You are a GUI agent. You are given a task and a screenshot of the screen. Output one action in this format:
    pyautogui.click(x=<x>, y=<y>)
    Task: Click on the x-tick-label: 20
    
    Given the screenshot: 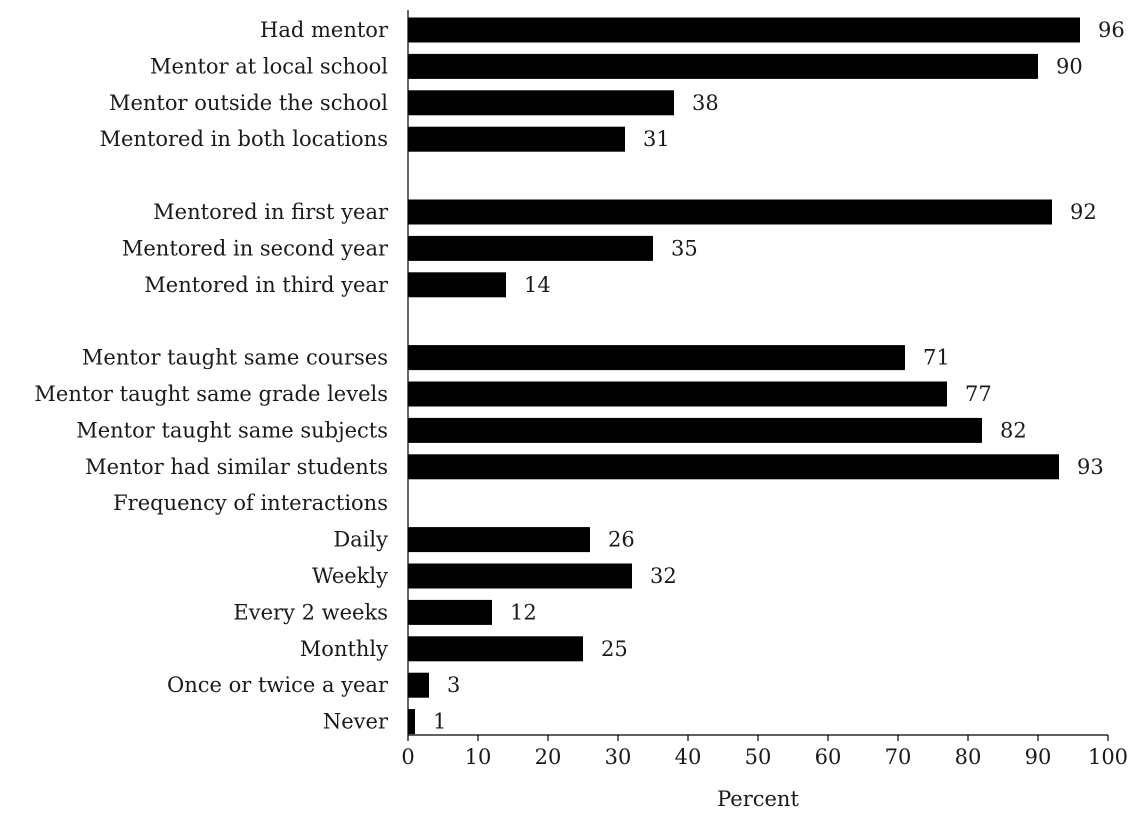 What is the action you would take?
    pyautogui.click(x=548, y=757)
    